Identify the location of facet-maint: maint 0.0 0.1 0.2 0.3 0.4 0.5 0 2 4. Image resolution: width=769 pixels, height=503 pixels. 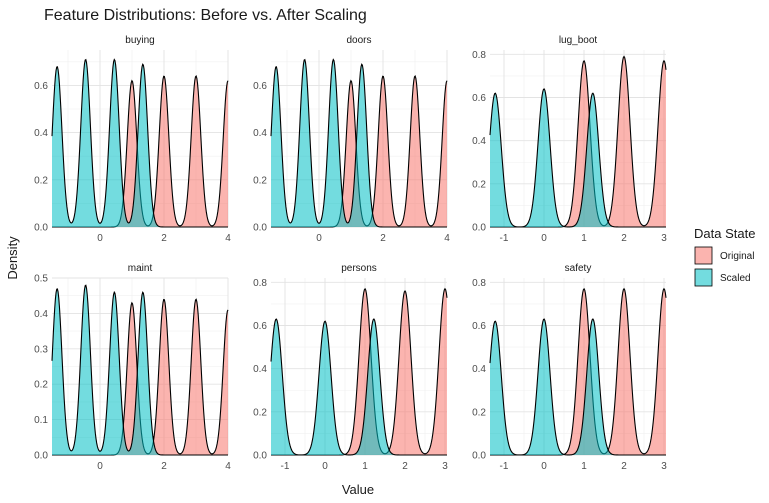
(132, 367).